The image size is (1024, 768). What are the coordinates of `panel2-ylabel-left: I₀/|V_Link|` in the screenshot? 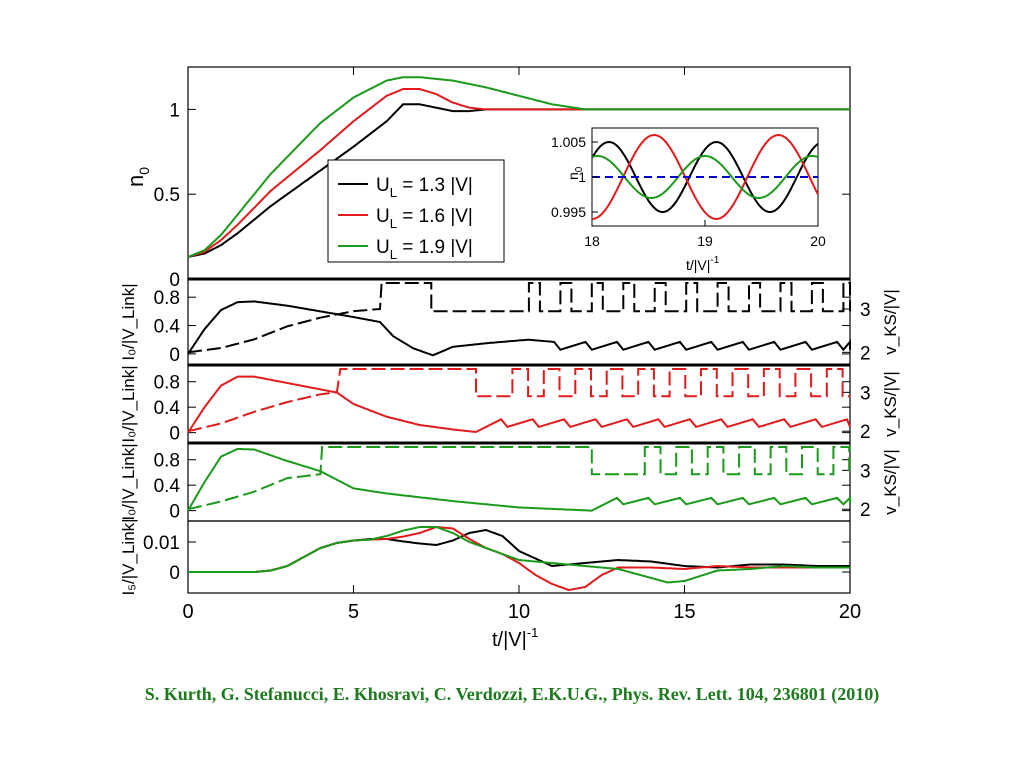 It's located at (128, 403).